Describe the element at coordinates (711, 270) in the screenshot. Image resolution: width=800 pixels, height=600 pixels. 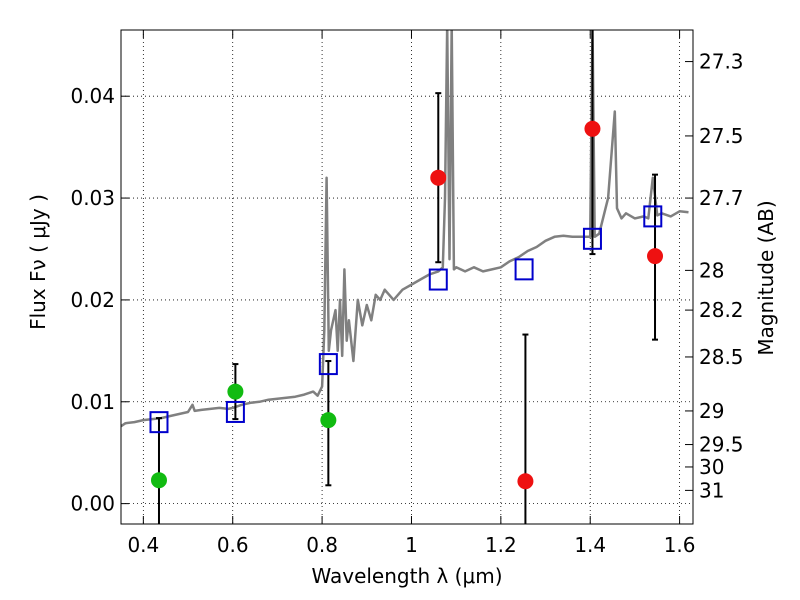
I see `y2-tick-label: 28` at that location.